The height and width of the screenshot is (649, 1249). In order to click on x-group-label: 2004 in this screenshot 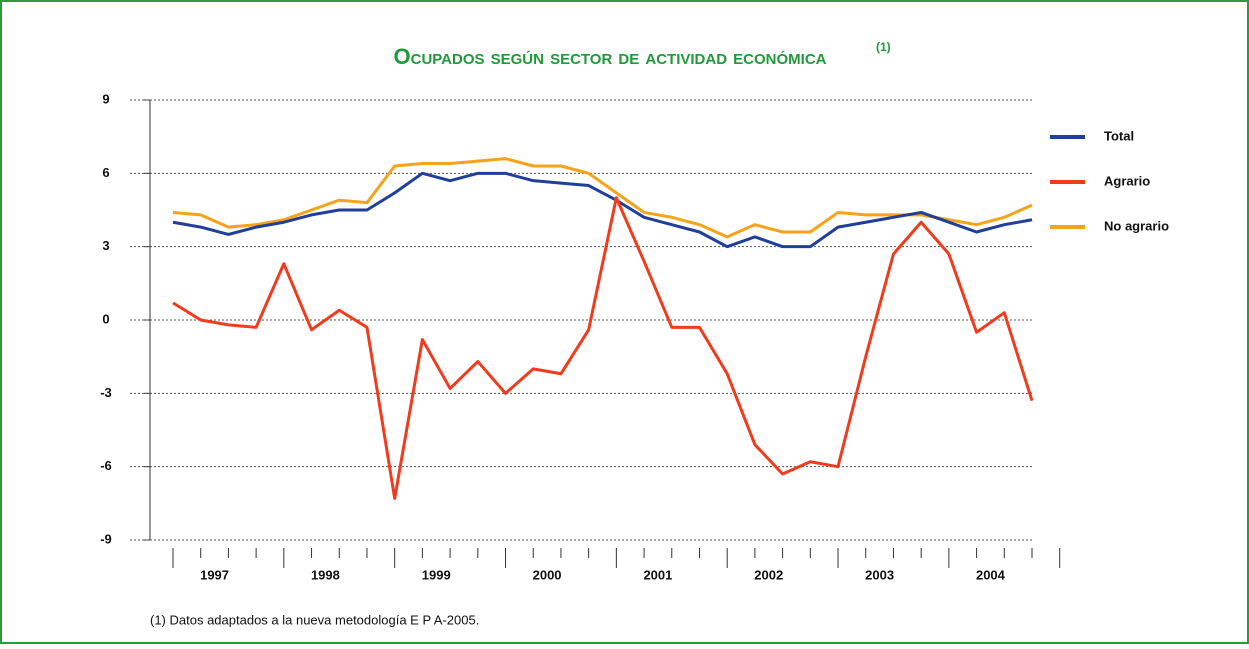, I will do `click(991, 574)`.